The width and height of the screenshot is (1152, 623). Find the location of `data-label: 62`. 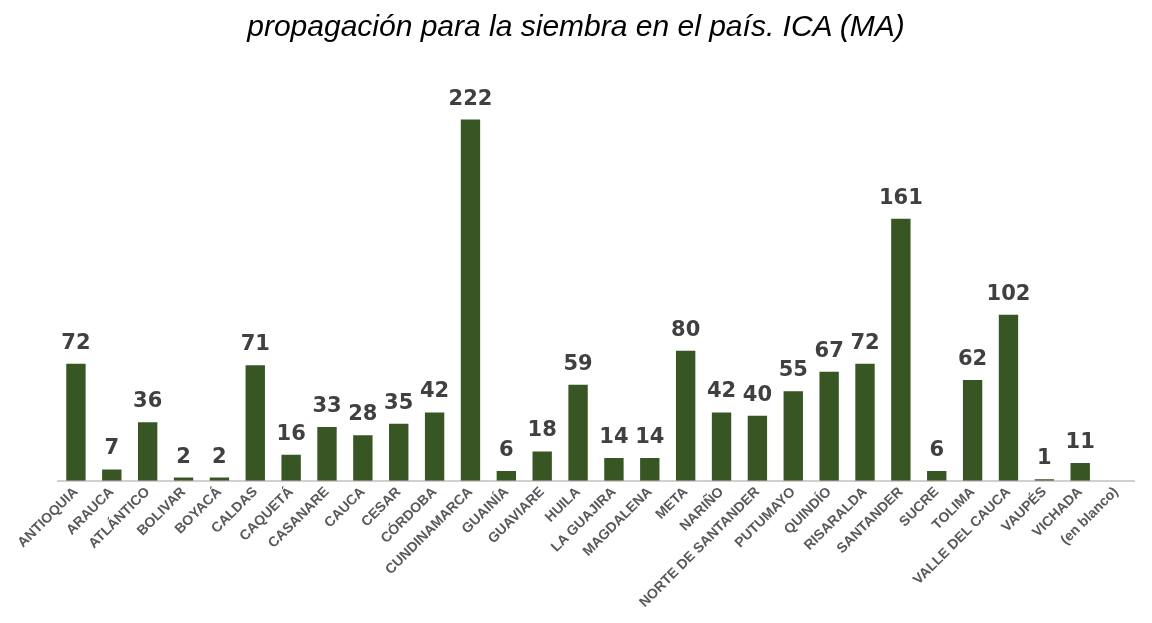

data-label: 62 is located at coordinates (972, 357).